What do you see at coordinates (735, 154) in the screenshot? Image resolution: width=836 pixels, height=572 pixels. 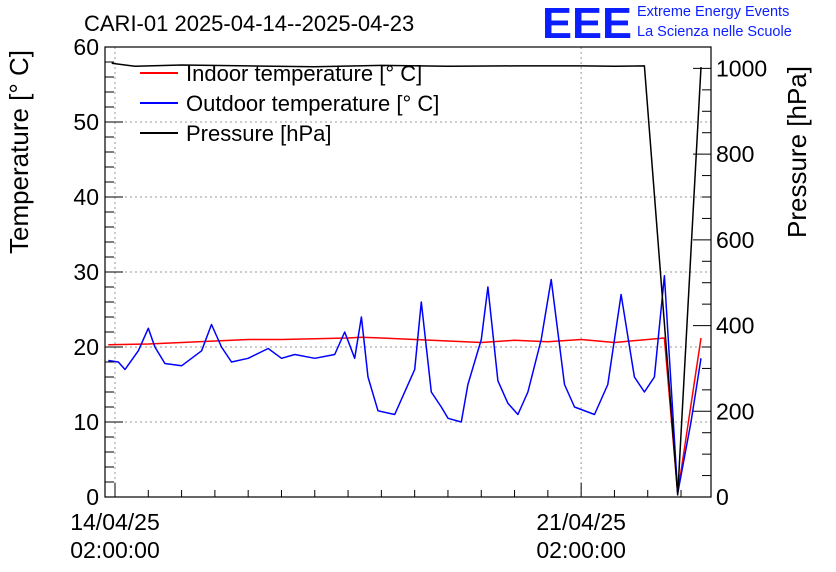 I see `y2-tick-label: 800` at bounding box center [735, 154].